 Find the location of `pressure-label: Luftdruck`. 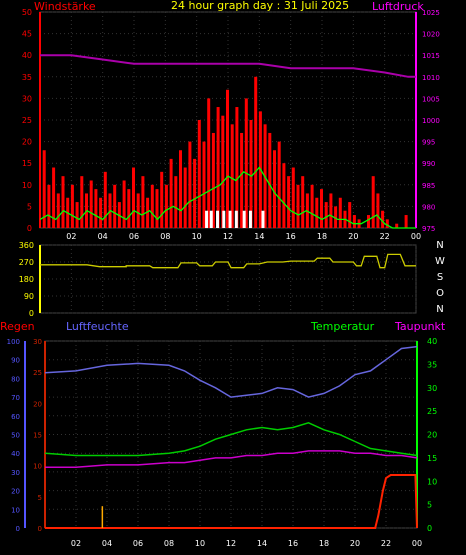

pressure-label: Luftdruck is located at coordinates (398, 6).